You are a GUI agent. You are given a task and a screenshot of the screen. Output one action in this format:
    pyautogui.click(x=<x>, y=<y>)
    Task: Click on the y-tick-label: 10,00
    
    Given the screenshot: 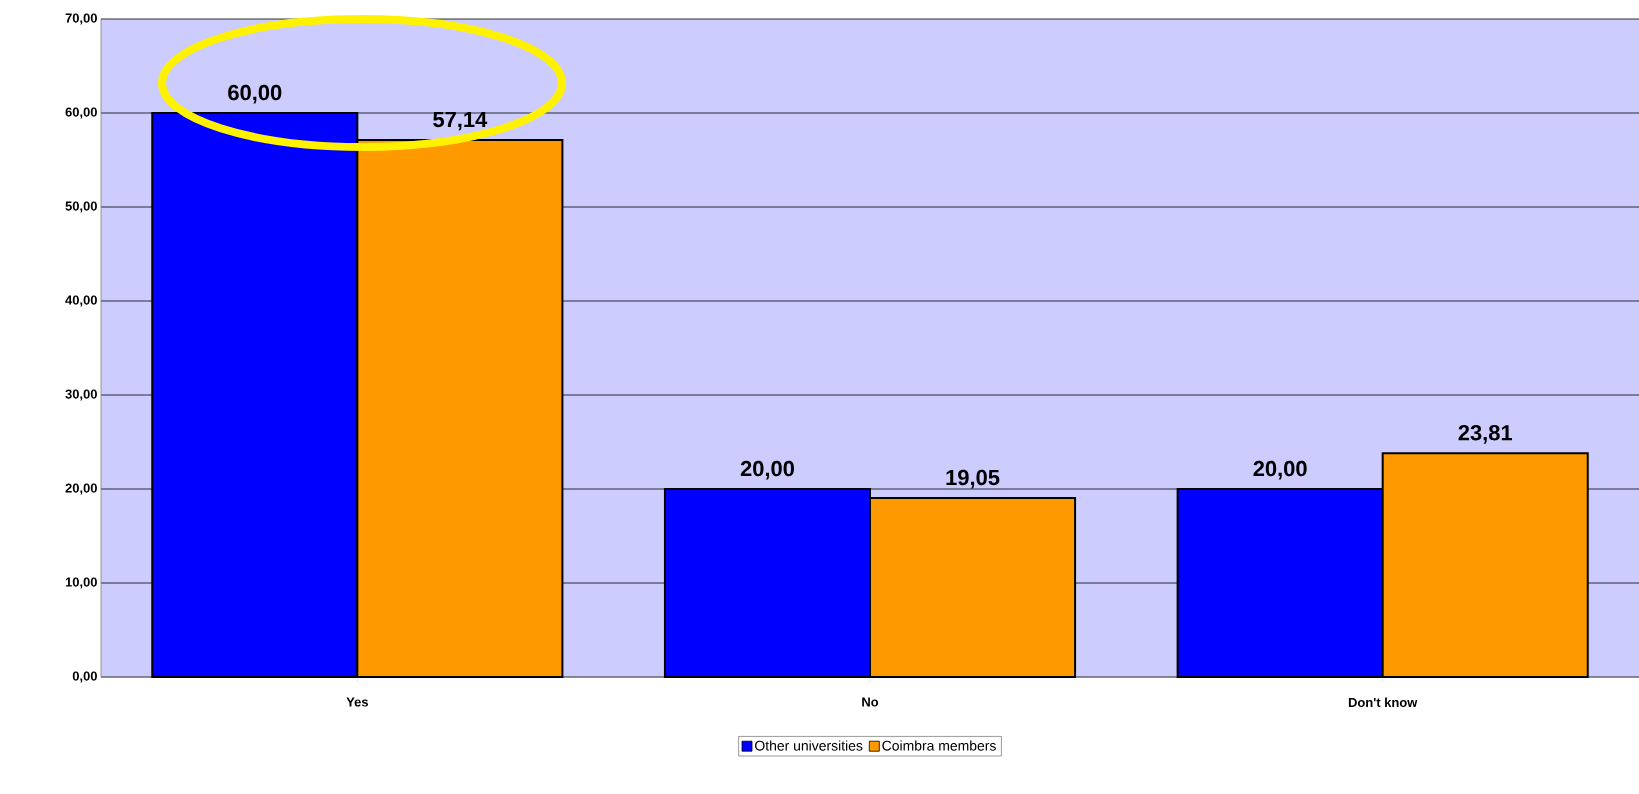 What is the action you would take?
    pyautogui.click(x=81, y=583)
    